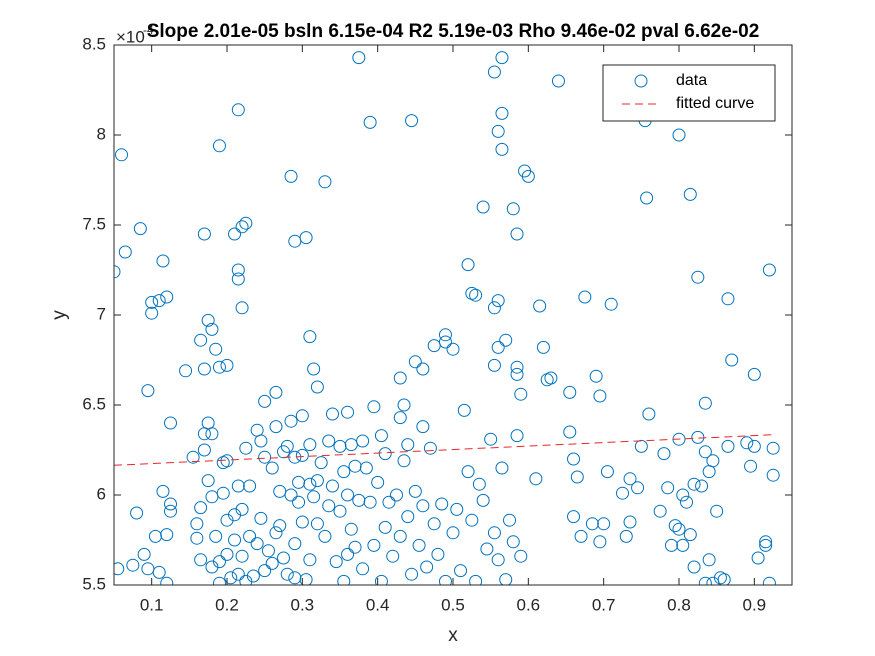  Describe the element at coordinates (227, 604) in the screenshot. I see `x-tick-label: 0.2` at that location.